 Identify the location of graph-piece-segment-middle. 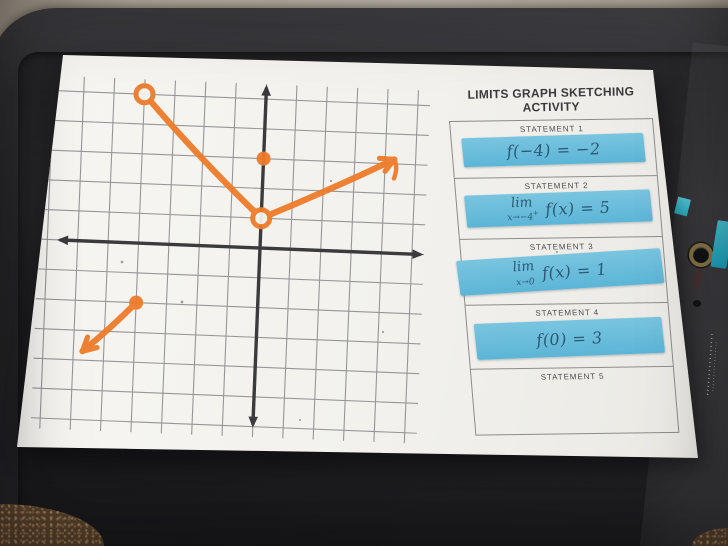
(203, 156).